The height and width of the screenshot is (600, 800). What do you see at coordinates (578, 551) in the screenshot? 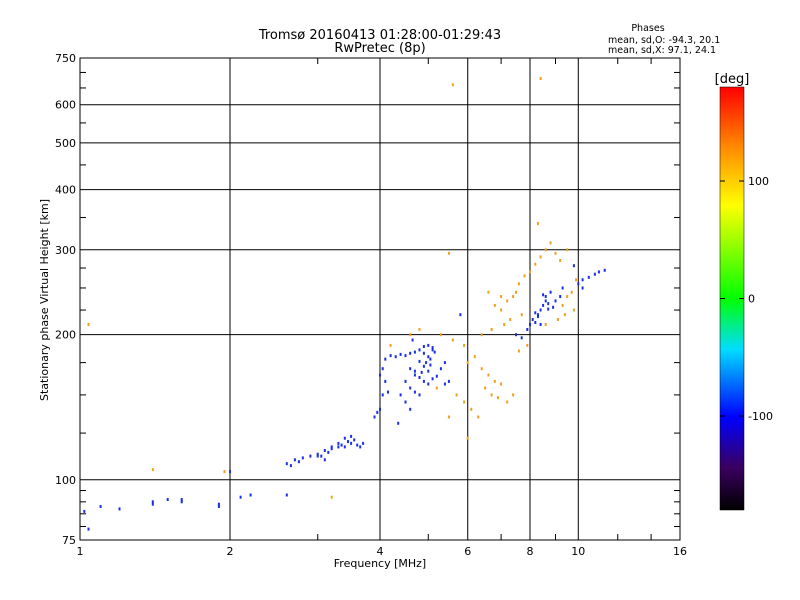
I see `x-tick-label: 10` at bounding box center [578, 551].